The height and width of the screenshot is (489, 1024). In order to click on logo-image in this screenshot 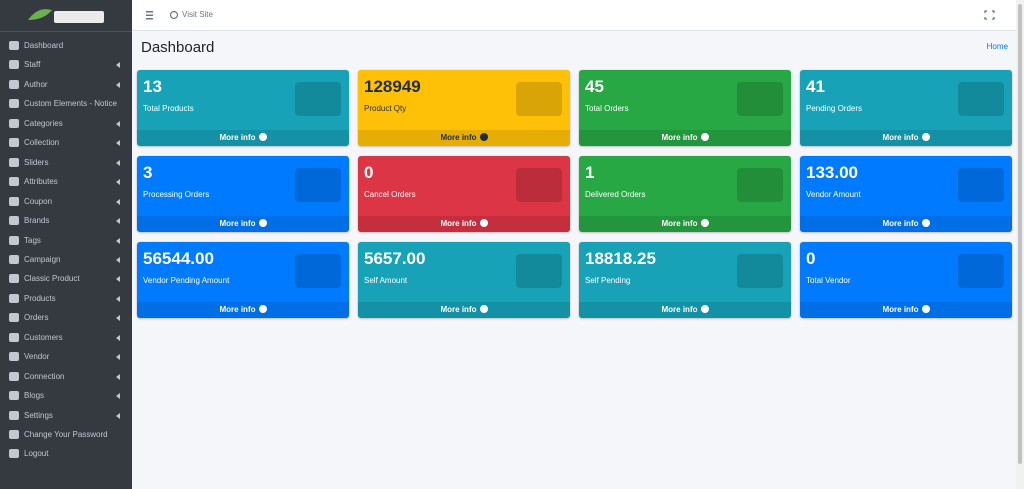, I will do `click(66, 16)`.